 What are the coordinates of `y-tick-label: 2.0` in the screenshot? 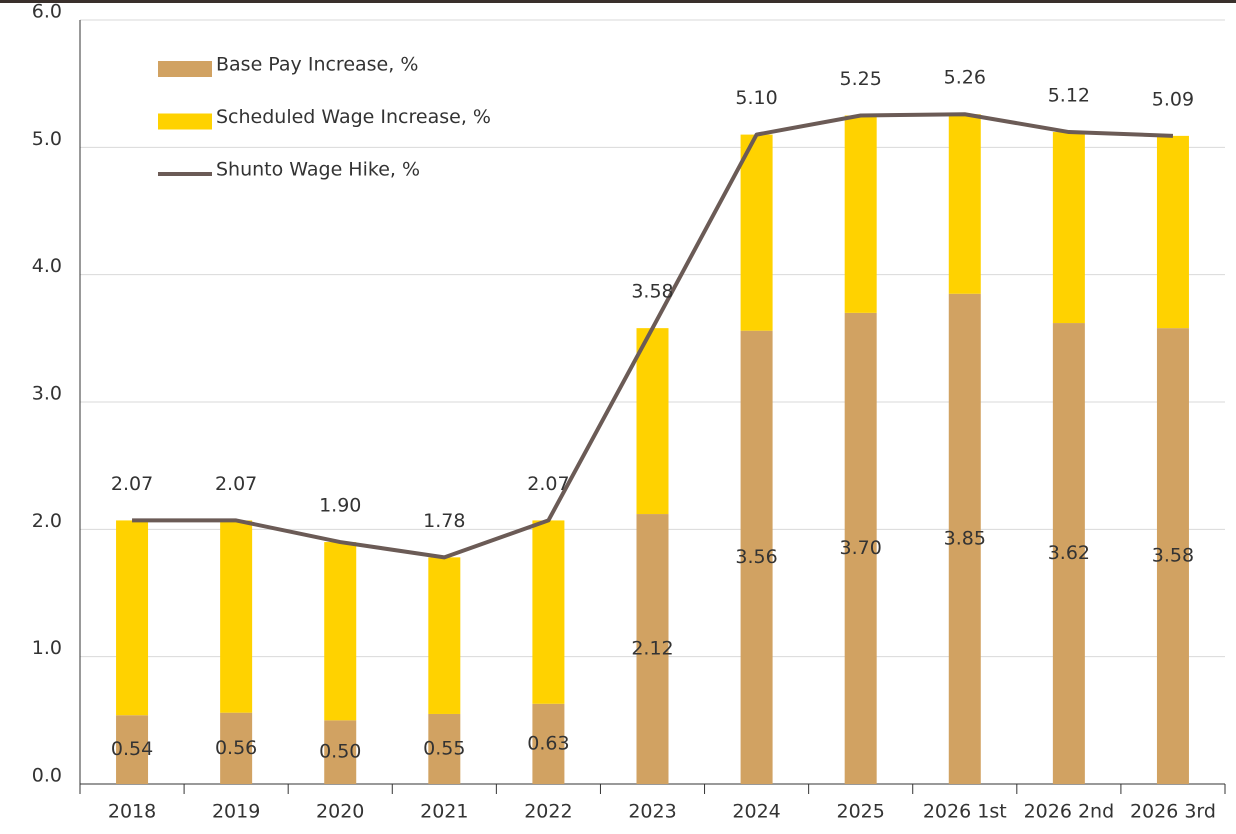 It's located at (47, 521).